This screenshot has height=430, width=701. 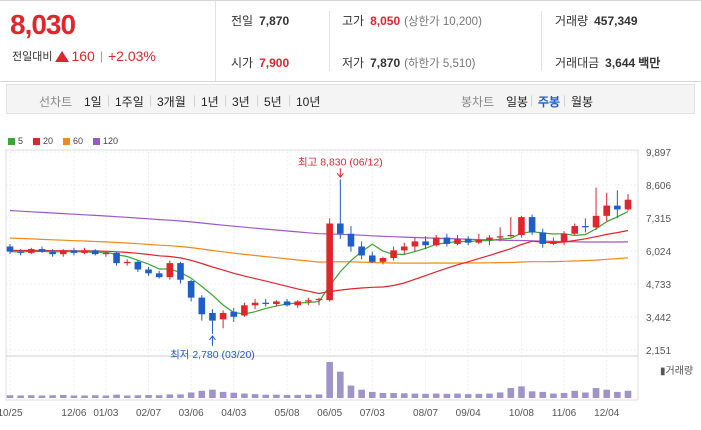 What do you see at coordinates (308, 102) in the screenshot?
I see `period-10y: 10년` at bounding box center [308, 102].